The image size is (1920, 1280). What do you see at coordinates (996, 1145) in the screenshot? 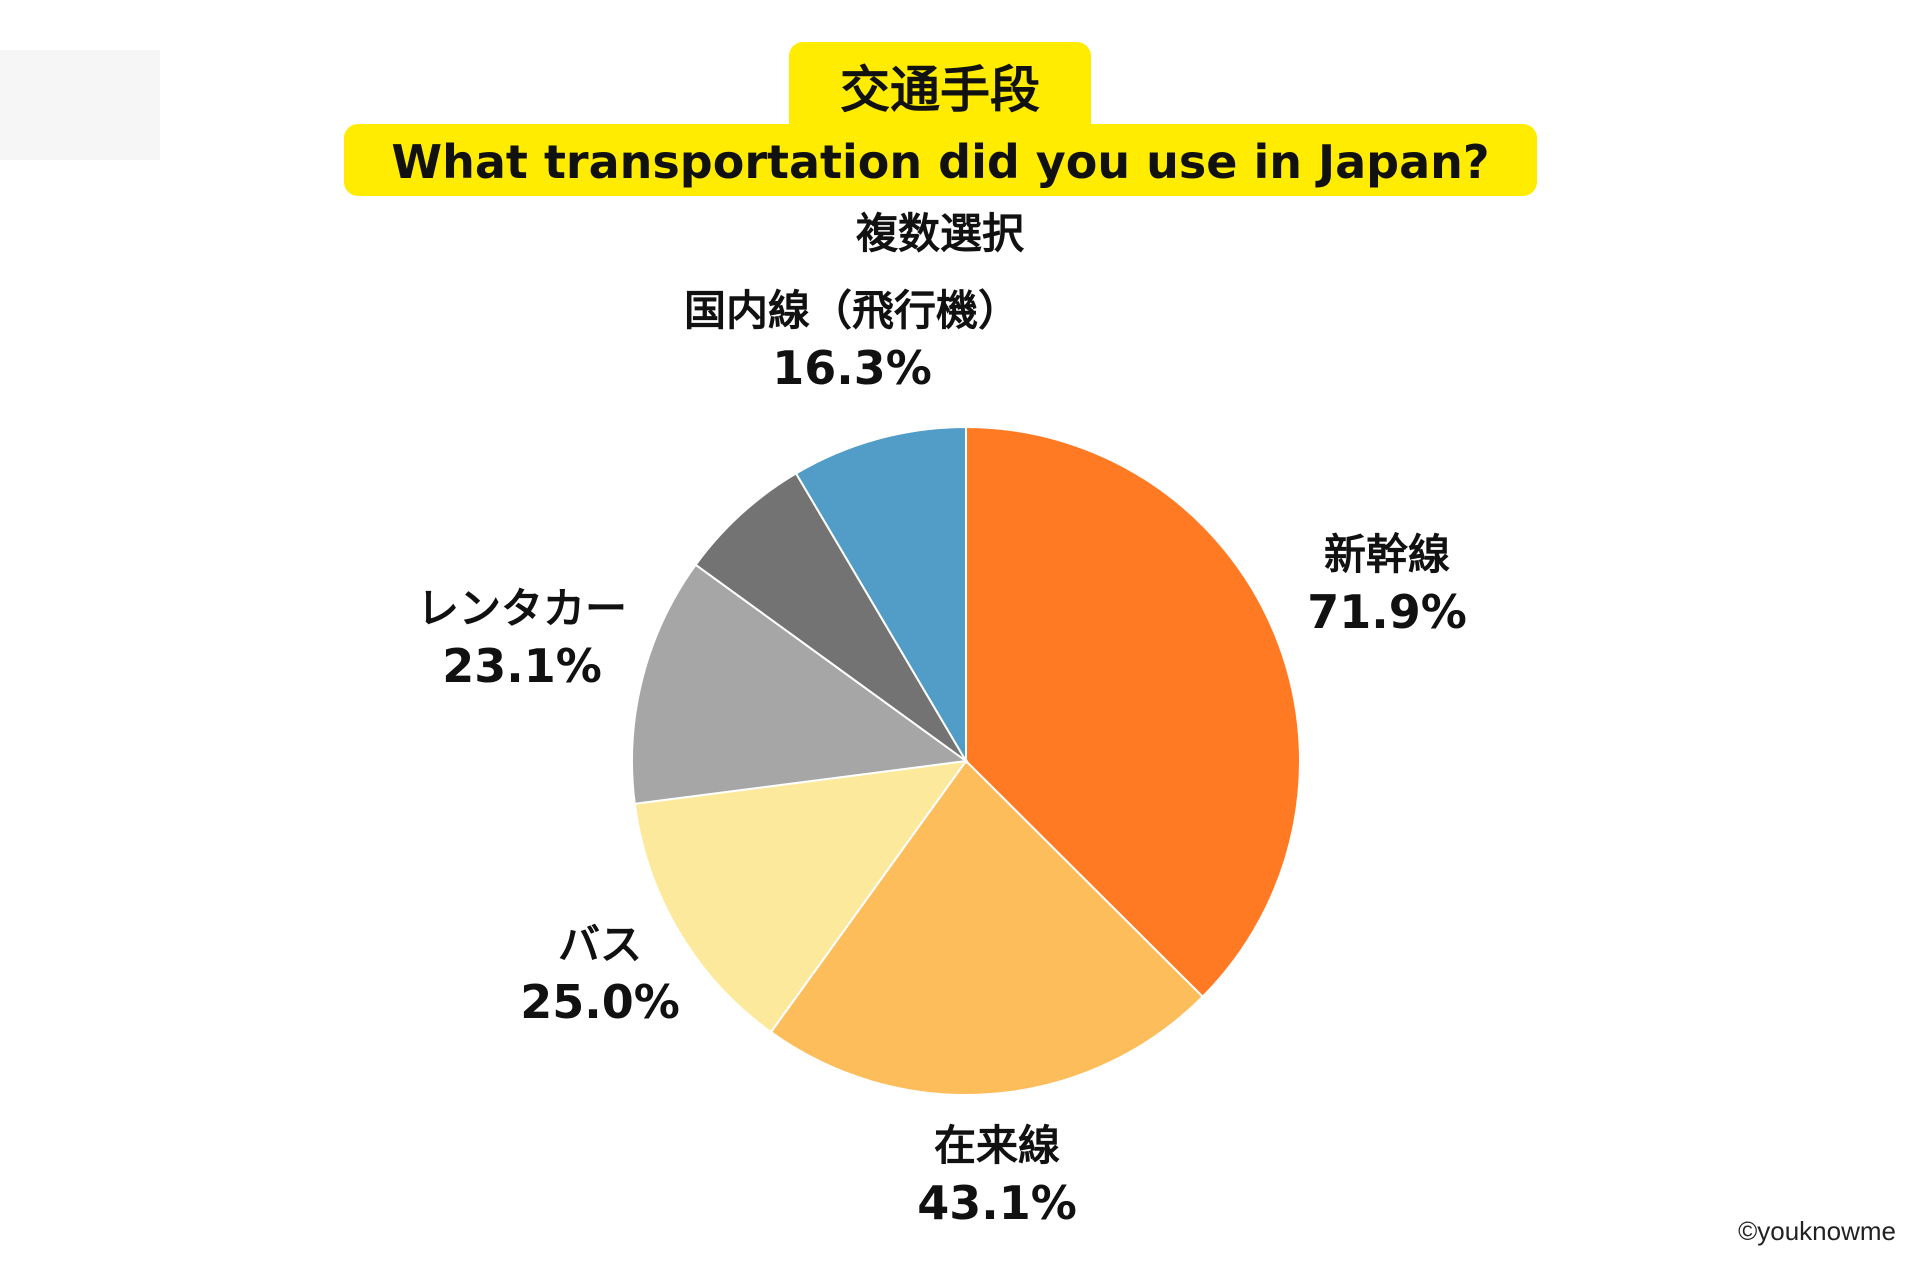
I see `slice-label-text: 在来線` at bounding box center [996, 1145].